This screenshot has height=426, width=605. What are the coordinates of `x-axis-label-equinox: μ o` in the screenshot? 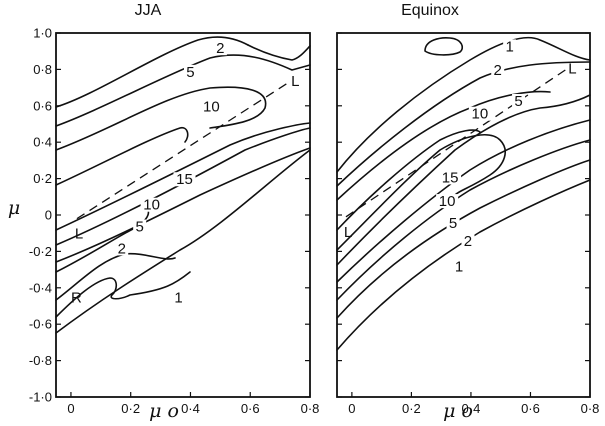 It's located at (458, 411).